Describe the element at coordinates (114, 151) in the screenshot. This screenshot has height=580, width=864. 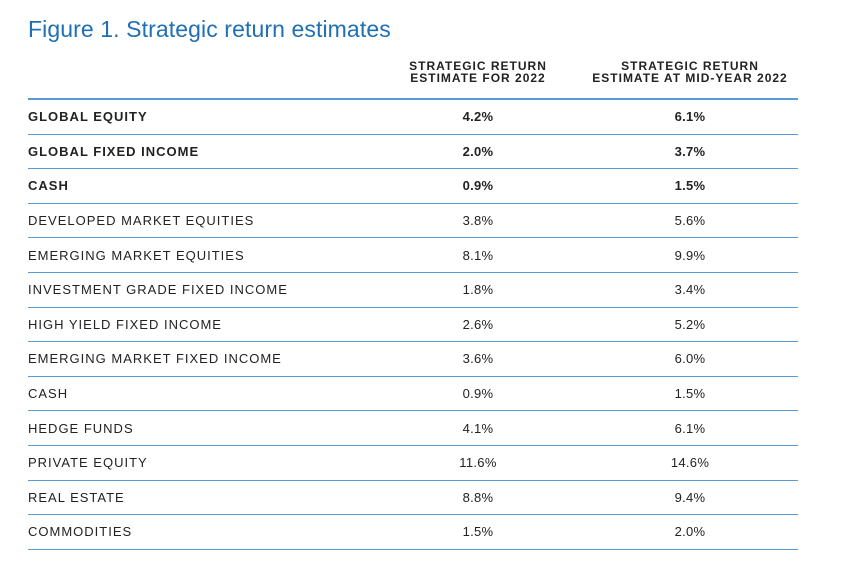
I see `row-label: GLOBAL FIXED INCOME` at that location.